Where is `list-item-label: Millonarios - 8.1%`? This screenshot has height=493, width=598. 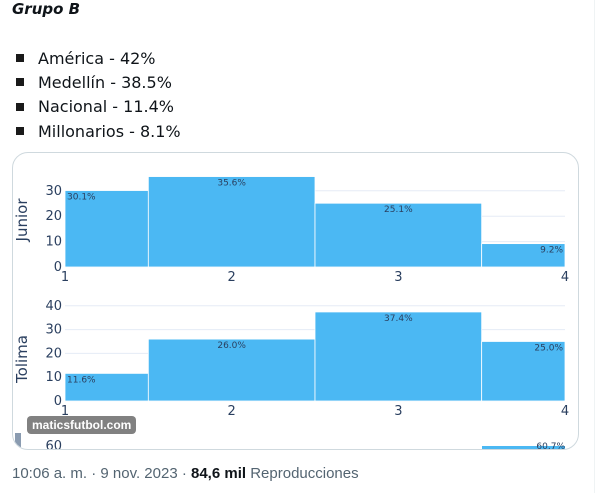 list-item-label: Millonarios - 8.1% is located at coordinates (109, 131).